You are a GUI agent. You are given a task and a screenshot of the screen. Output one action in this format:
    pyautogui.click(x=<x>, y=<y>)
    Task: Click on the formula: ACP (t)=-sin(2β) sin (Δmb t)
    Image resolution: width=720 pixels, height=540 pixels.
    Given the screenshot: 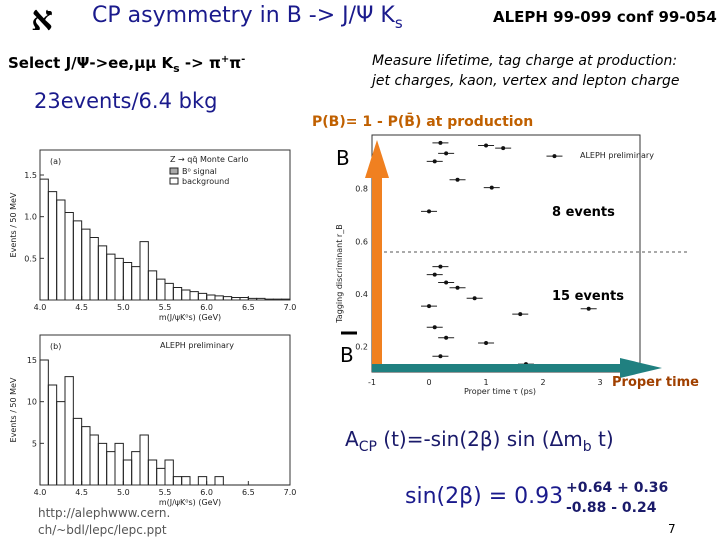 What is the action you would take?
    pyautogui.click(x=479, y=441)
    